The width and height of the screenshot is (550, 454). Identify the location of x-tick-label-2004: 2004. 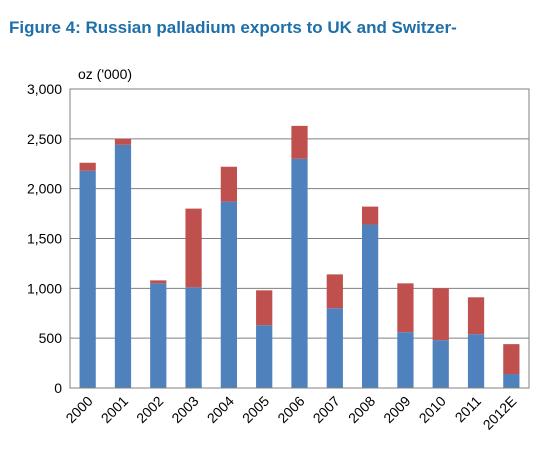
(220, 409).